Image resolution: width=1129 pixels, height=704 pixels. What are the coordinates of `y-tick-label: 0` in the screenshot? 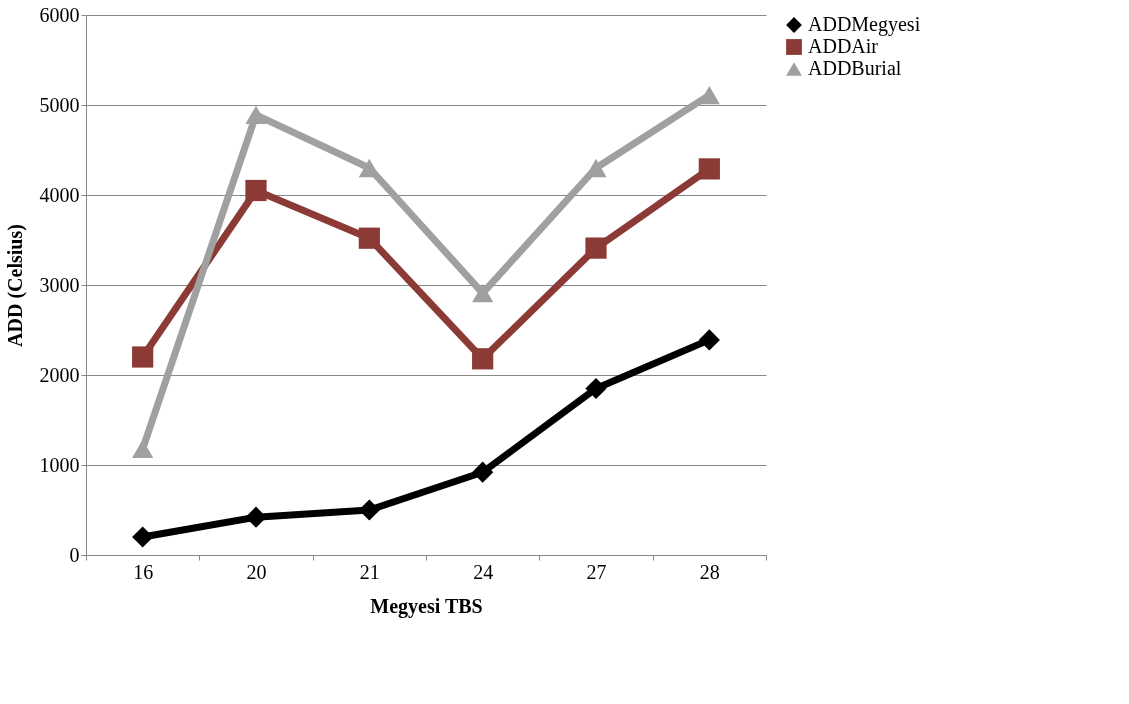 It's located at (74, 554).